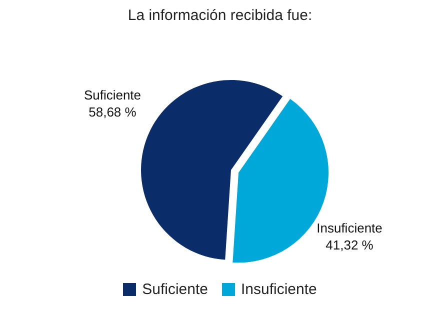 The height and width of the screenshot is (330, 440). Describe the element at coordinates (220, 15) in the screenshot. I see `chart-title: La información recibida fue:` at that location.